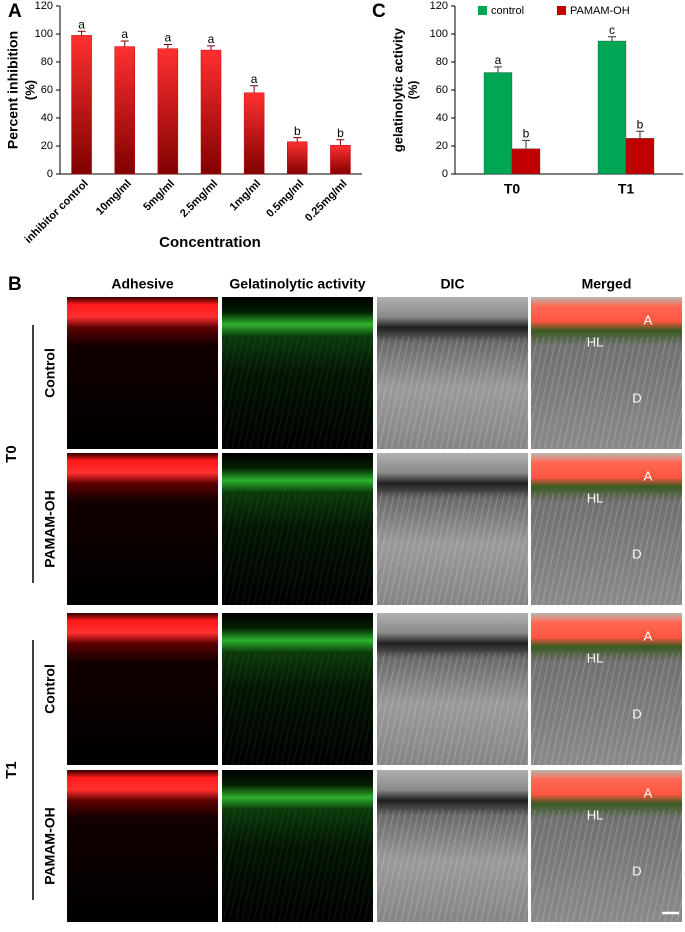 This screenshot has height=932, width=685. Describe the element at coordinates (15, 11) in the screenshot. I see `panel-label: A` at that location.